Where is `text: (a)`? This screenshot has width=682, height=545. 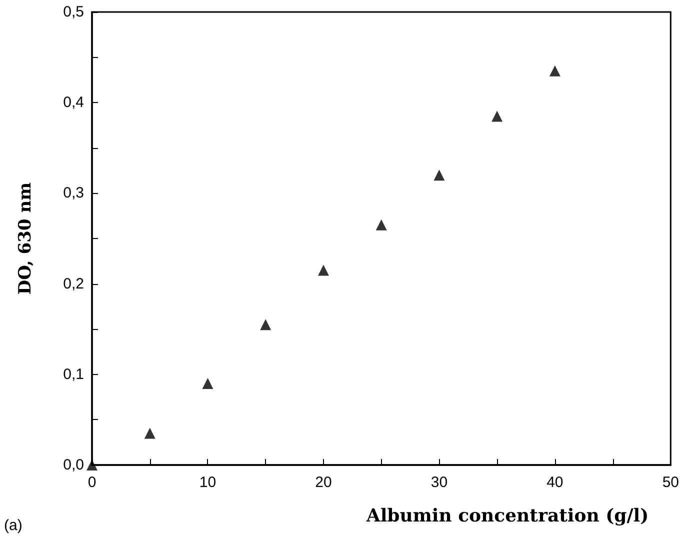 text: (a) is located at coordinates (13, 525).